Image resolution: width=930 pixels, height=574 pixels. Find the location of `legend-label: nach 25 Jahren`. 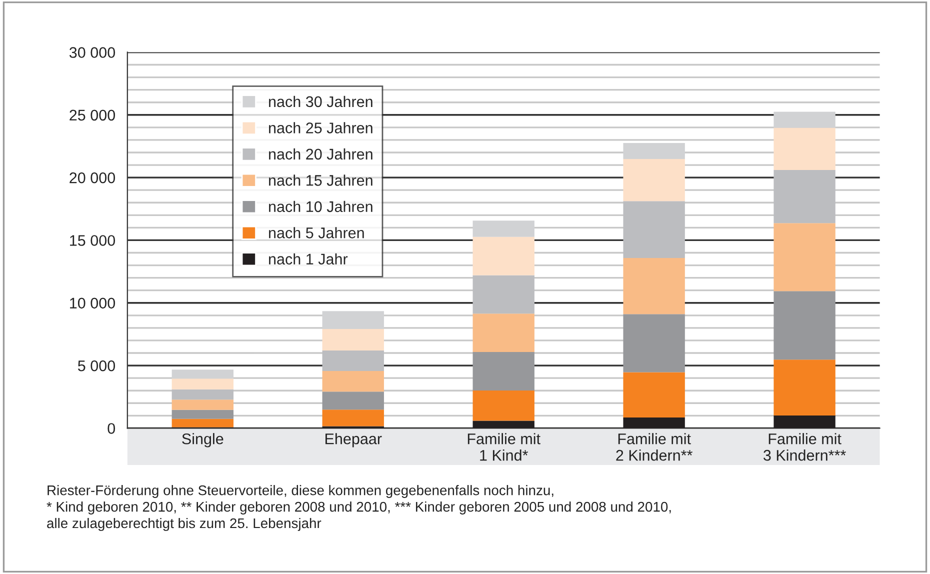

legend-label: nach 25 Jahren is located at coordinates (320, 128).